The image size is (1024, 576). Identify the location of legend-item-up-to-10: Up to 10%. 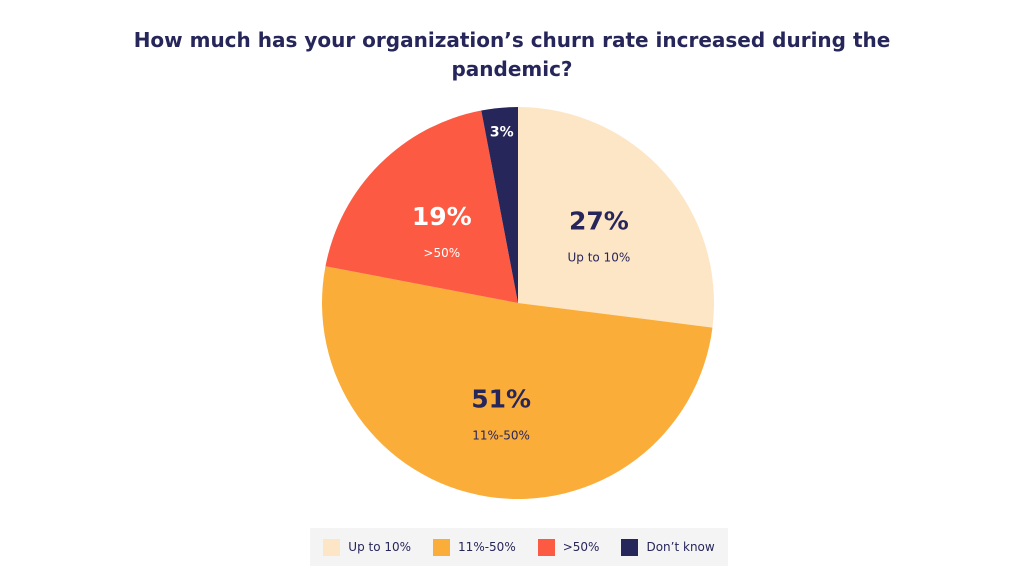
(367, 547).